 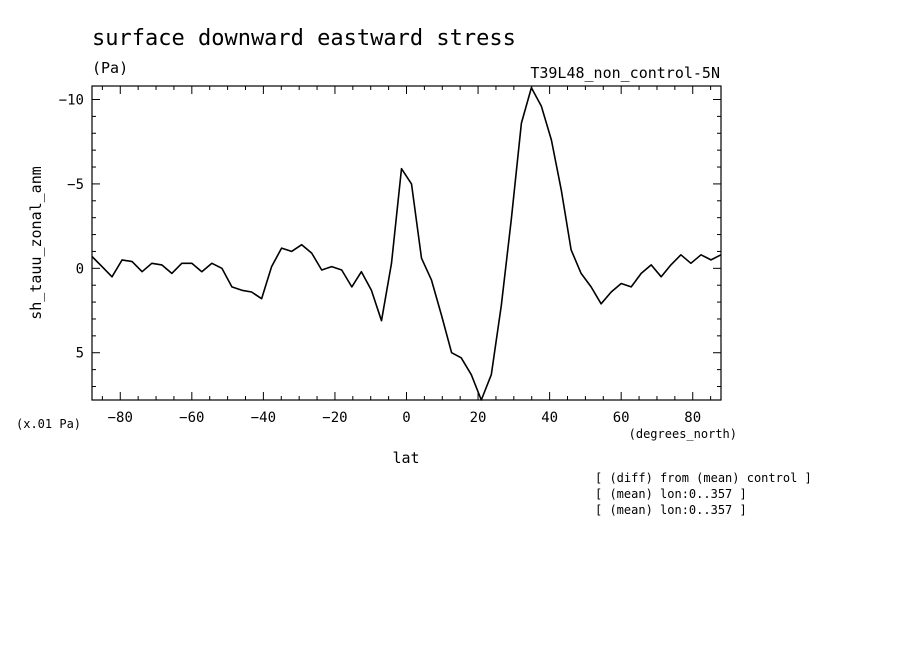 What do you see at coordinates (191, 418) in the screenshot?
I see `x-tick-label: −60` at bounding box center [191, 418].